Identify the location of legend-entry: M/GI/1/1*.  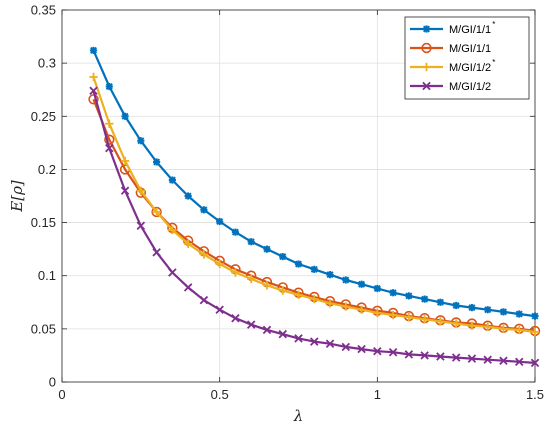
(452, 28).